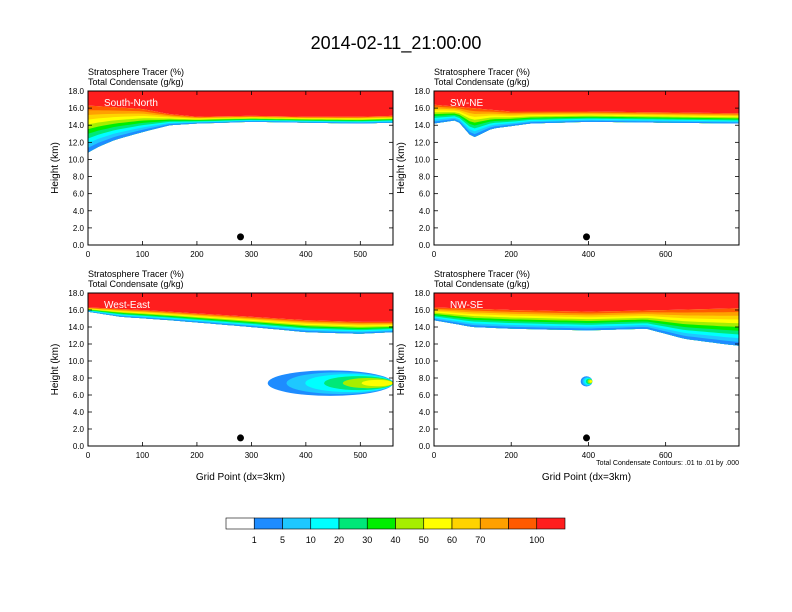  Describe the element at coordinates (452, 540) in the screenshot. I see `colorbar-label: 60` at that location.